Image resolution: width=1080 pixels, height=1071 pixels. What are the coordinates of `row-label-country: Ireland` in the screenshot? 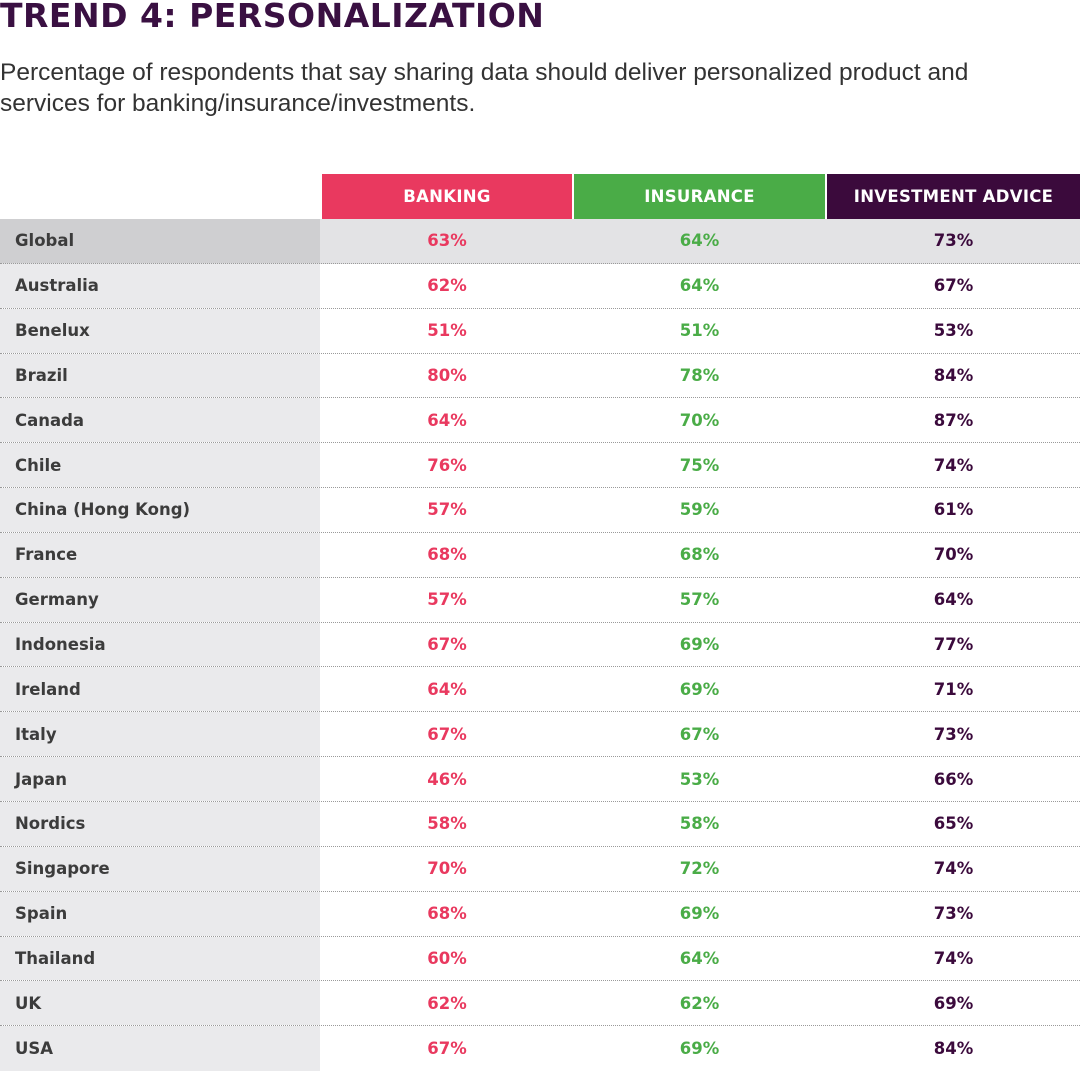 It's located at (160, 689).